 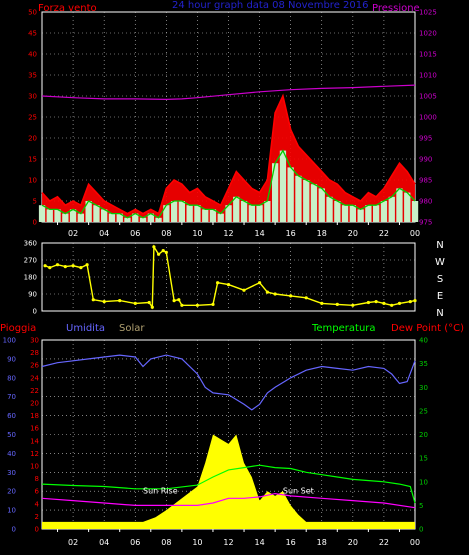 I want to click on temperature-y-tick-label: 0, so click(x=421, y=530).